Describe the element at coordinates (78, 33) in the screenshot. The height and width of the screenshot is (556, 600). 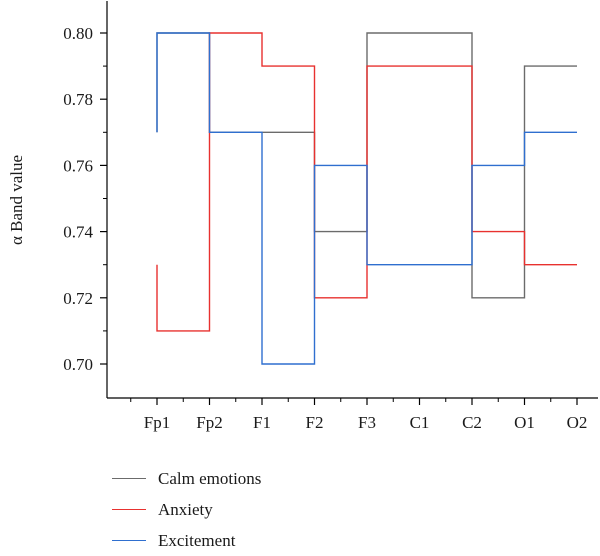
I see `y-tick-label: 0.80` at that location.